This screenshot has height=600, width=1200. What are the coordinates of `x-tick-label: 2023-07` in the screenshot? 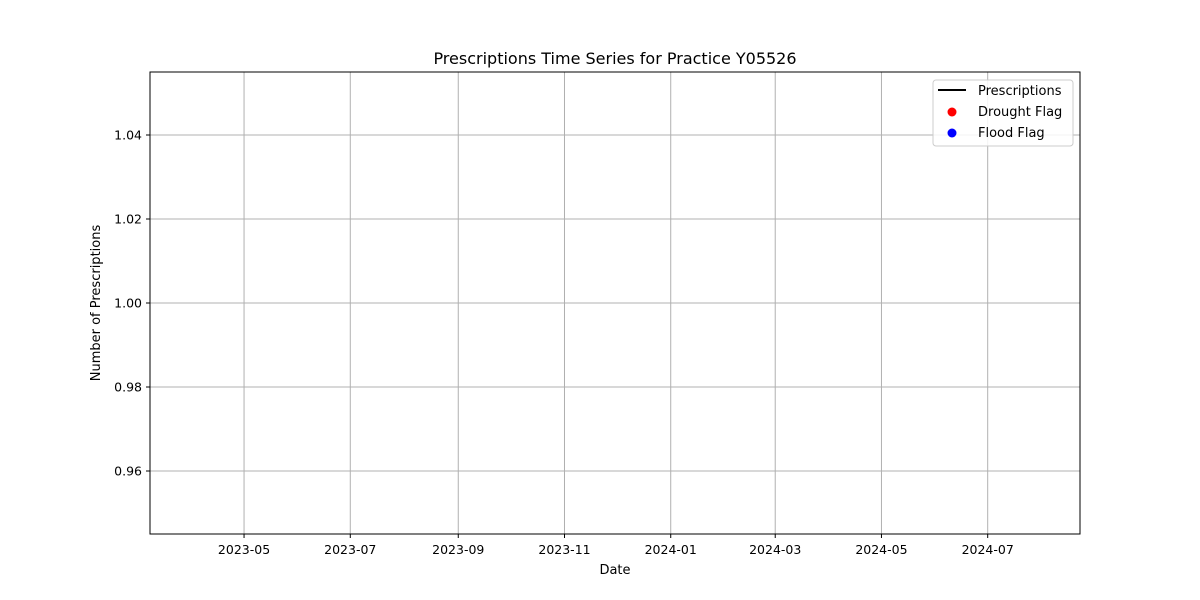 It's located at (350, 549).